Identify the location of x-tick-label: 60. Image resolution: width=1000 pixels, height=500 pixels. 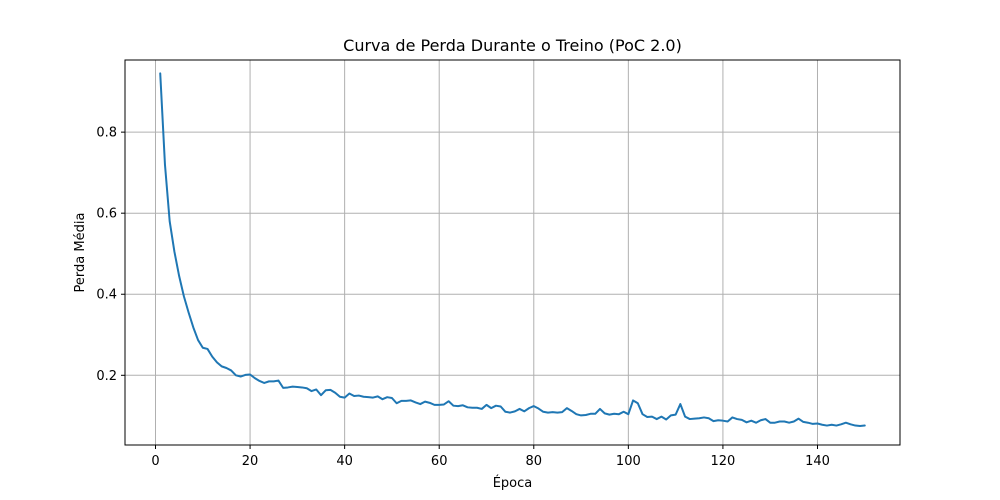
(439, 461).